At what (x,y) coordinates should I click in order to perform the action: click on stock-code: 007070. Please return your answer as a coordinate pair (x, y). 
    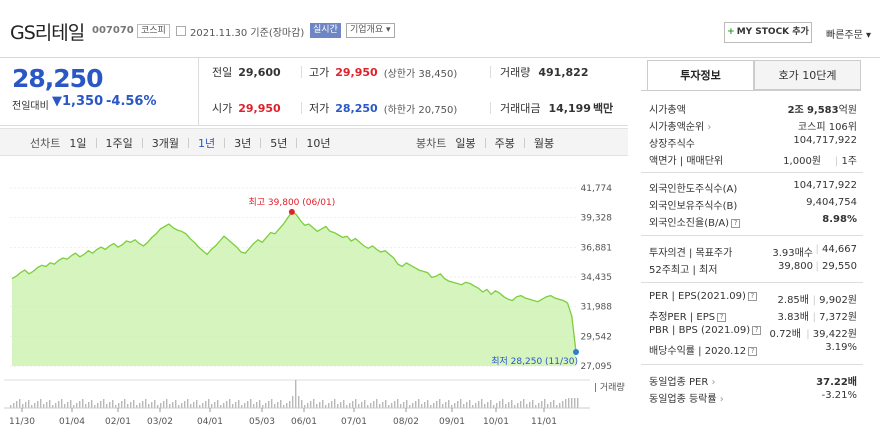
    Looking at the image, I should click on (113, 30).